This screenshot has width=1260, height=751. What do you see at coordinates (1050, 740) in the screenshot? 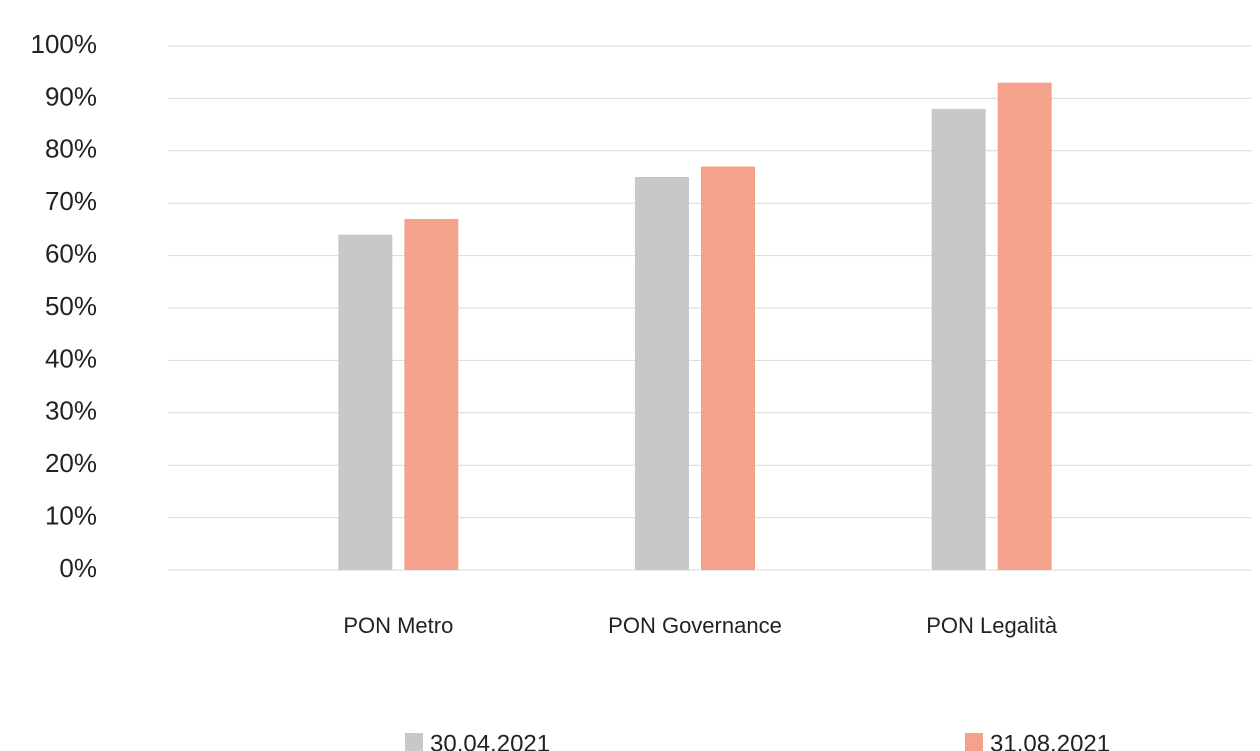
I see `legend-label: 31.08.2021` at bounding box center [1050, 740].